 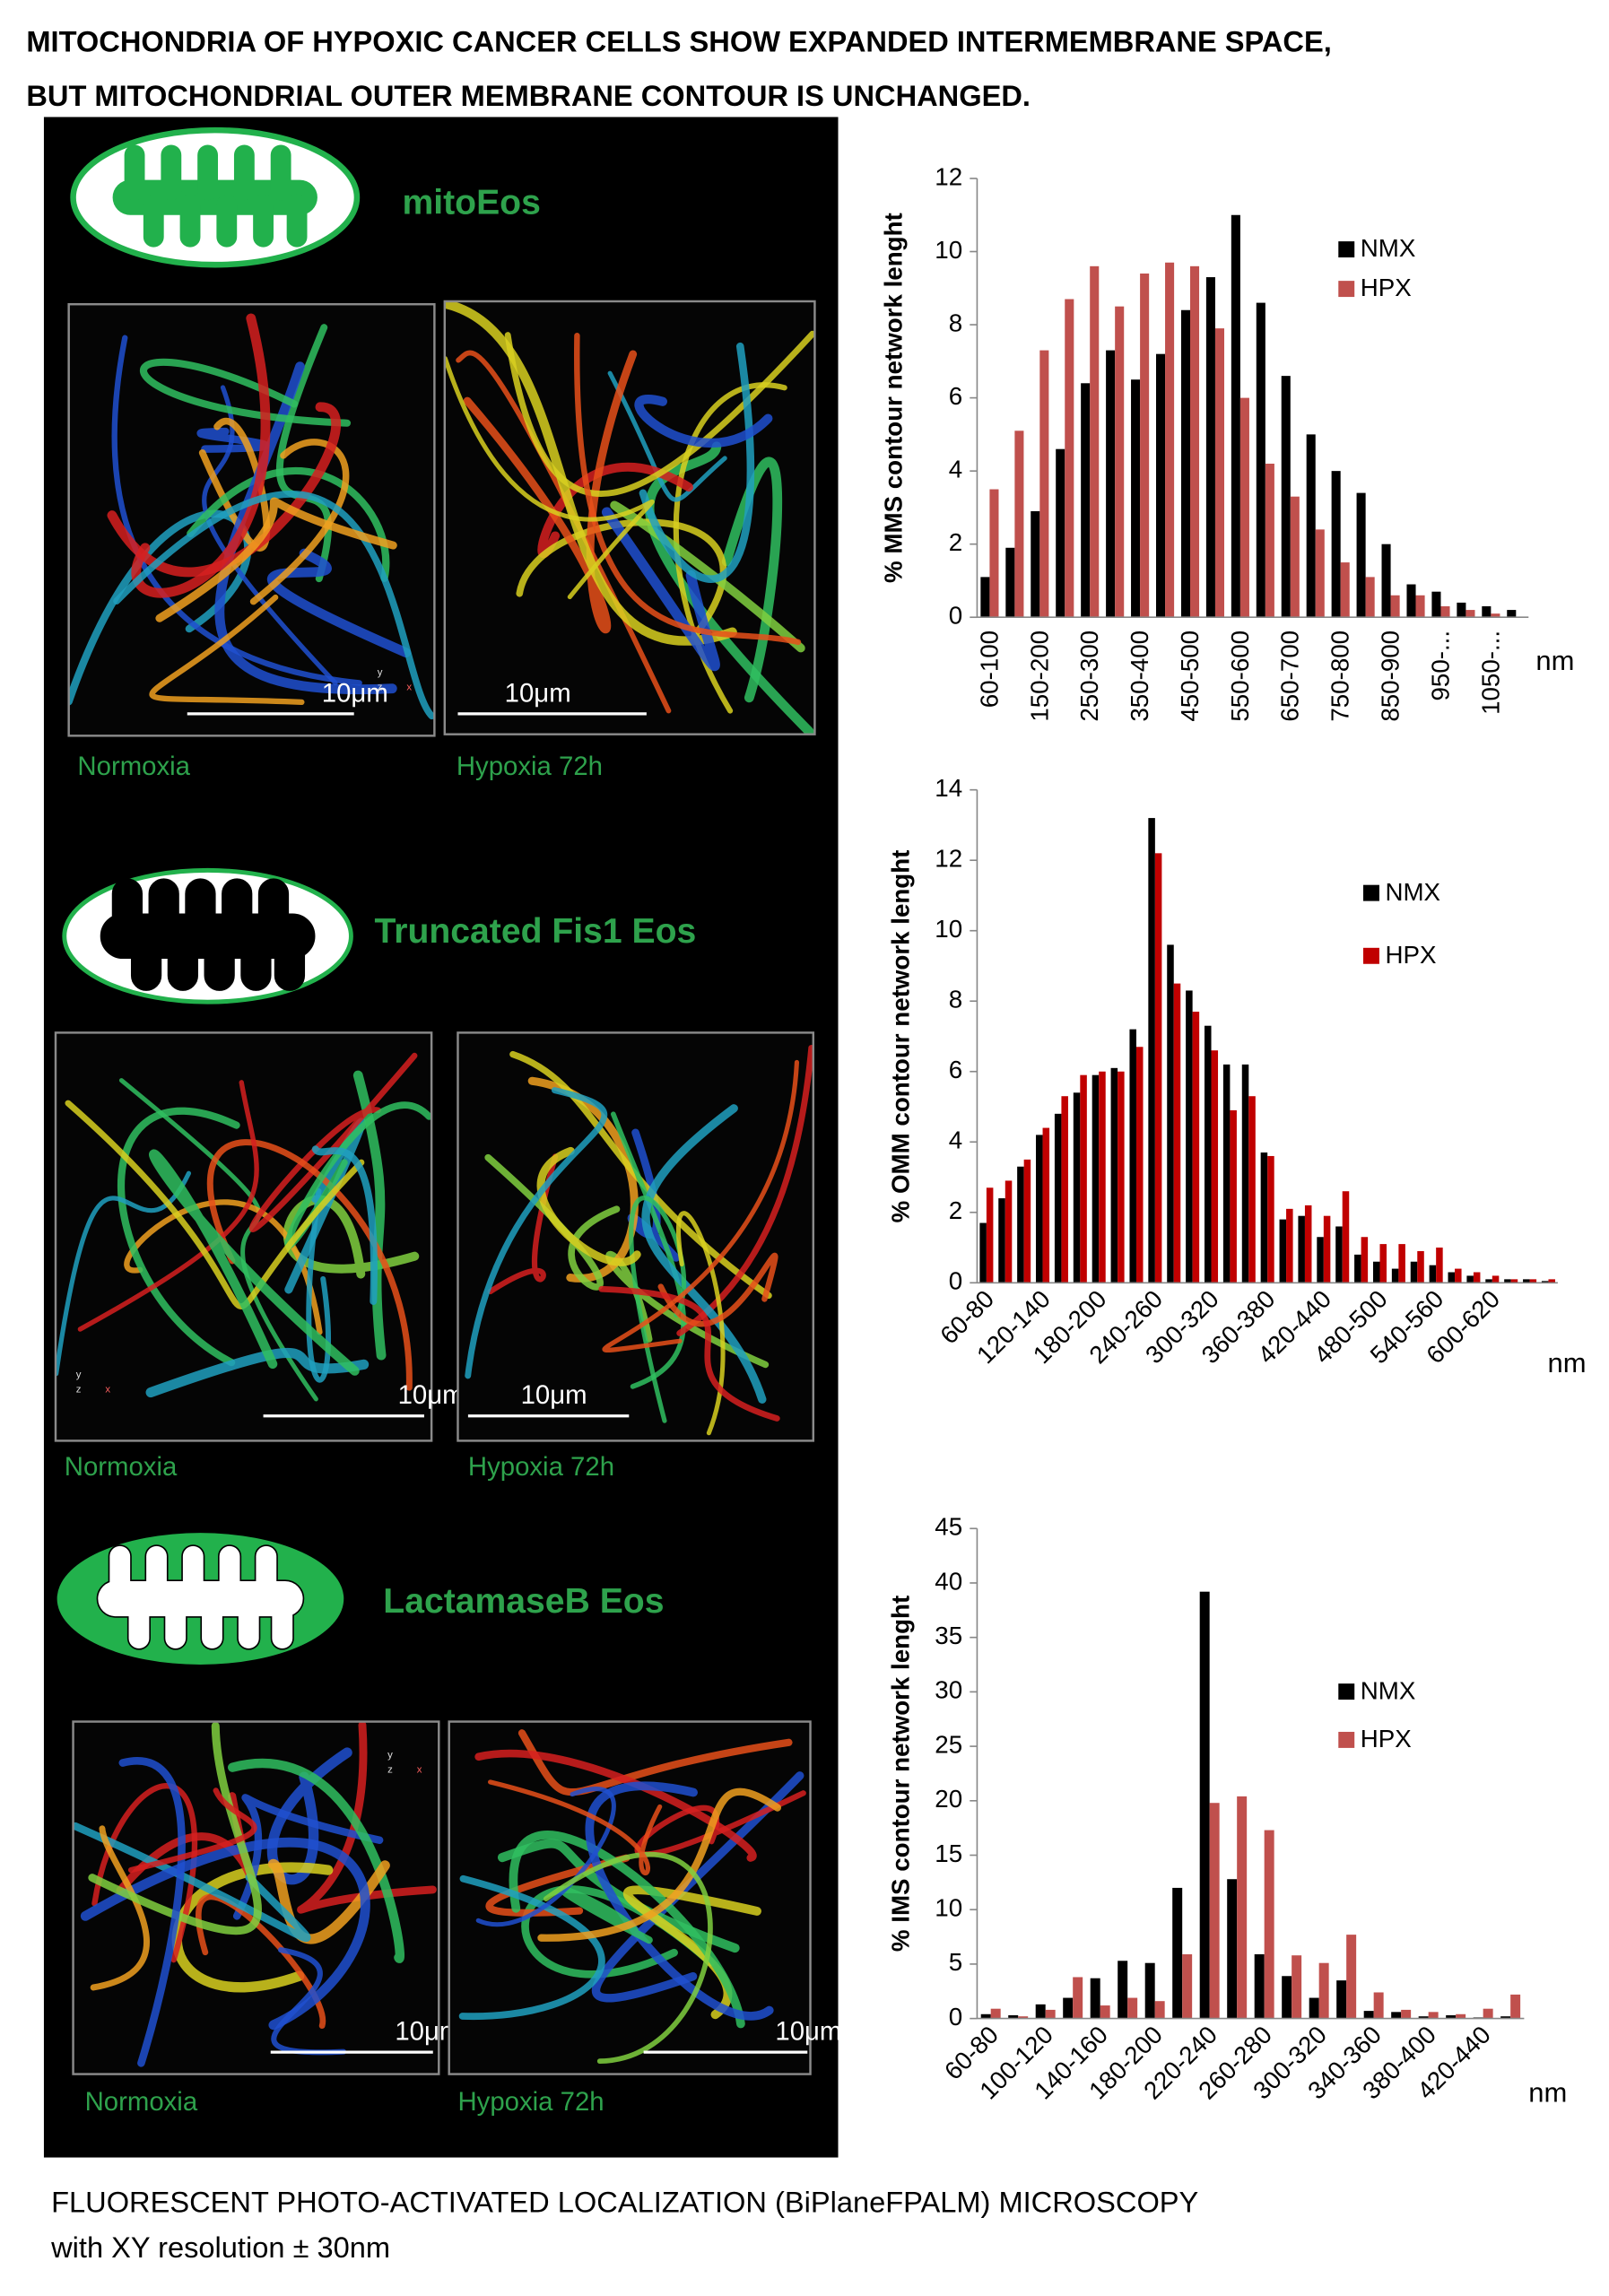 I want to click on y-tick-label: 0, so click(x=955, y=1281).